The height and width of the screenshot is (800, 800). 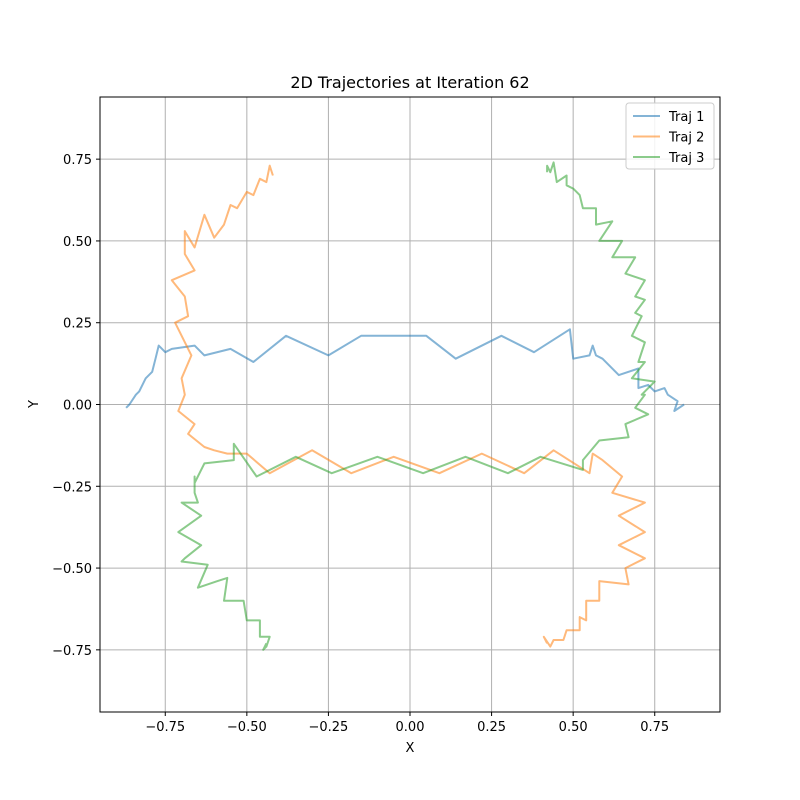 I want to click on legend-box, so click(x=670, y=136).